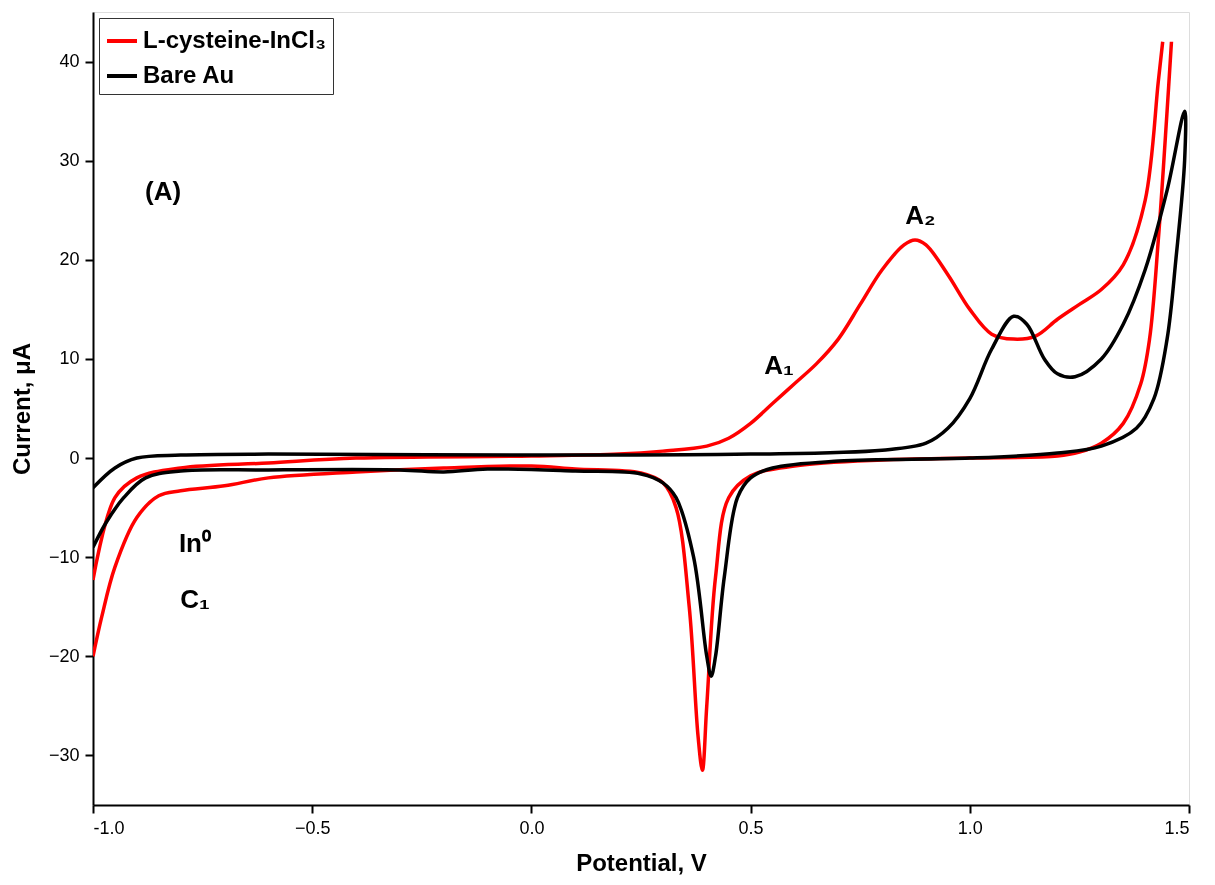 Image resolution: width=1215 pixels, height=885 pixels. I want to click on annotation: C₁, so click(195, 599).